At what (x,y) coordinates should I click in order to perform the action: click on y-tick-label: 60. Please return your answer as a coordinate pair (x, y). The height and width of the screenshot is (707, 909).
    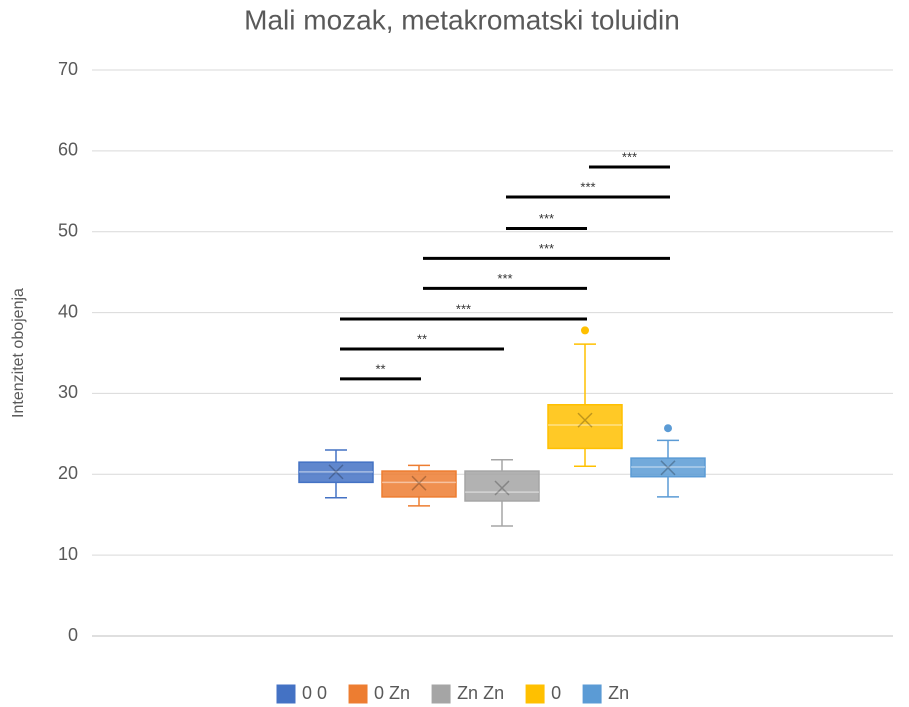
    Looking at the image, I should click on (68, 150).